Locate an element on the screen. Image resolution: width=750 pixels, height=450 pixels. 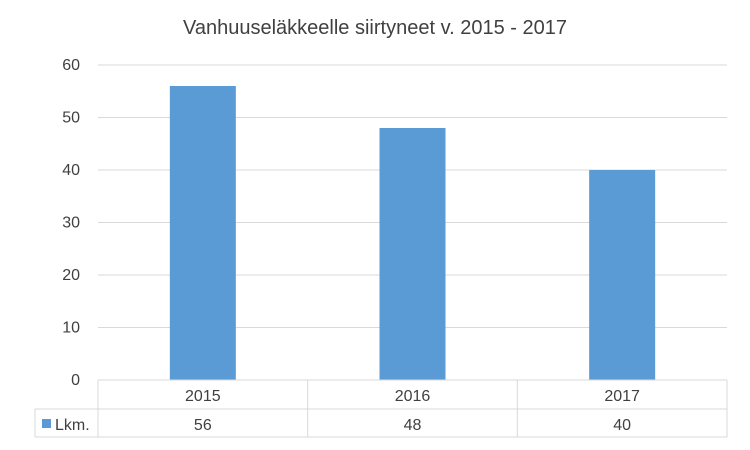
y-tick-label: 10 is located at coordinates (71, 328).